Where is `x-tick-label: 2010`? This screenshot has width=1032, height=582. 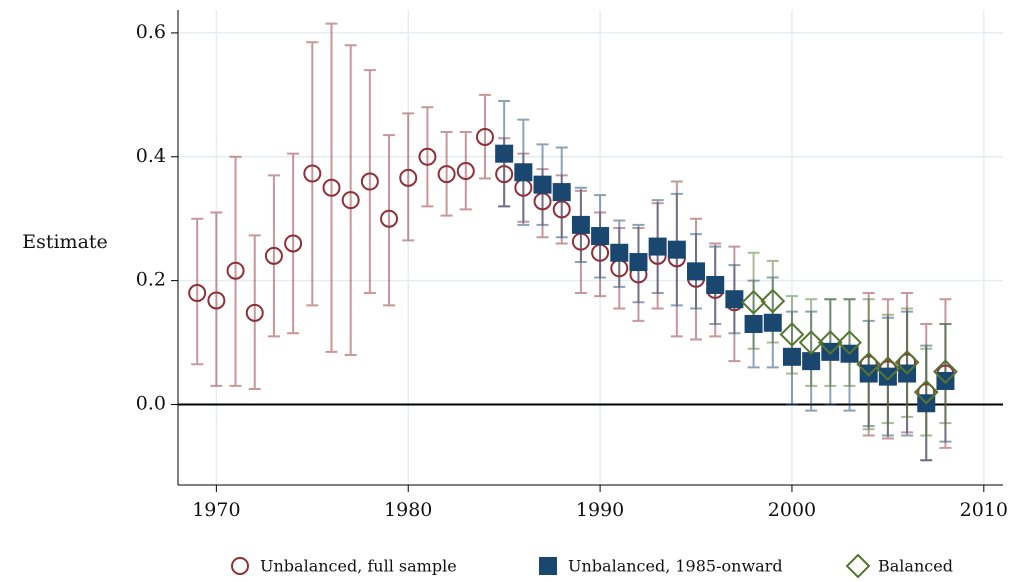 x-tick-label: 2010 is located at coordinates (984, 510).